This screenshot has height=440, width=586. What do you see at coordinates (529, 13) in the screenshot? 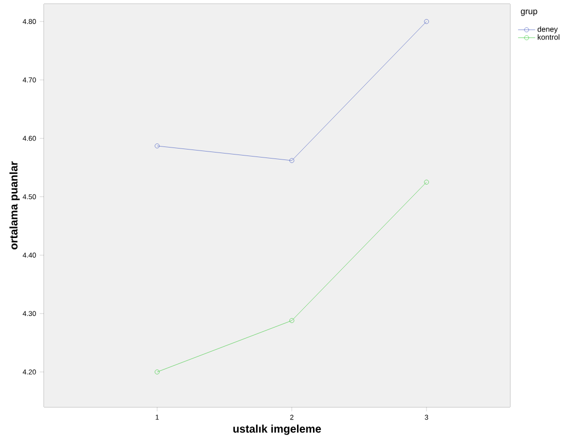
I see `legend-title: grup` at bounding box center [529, 13].